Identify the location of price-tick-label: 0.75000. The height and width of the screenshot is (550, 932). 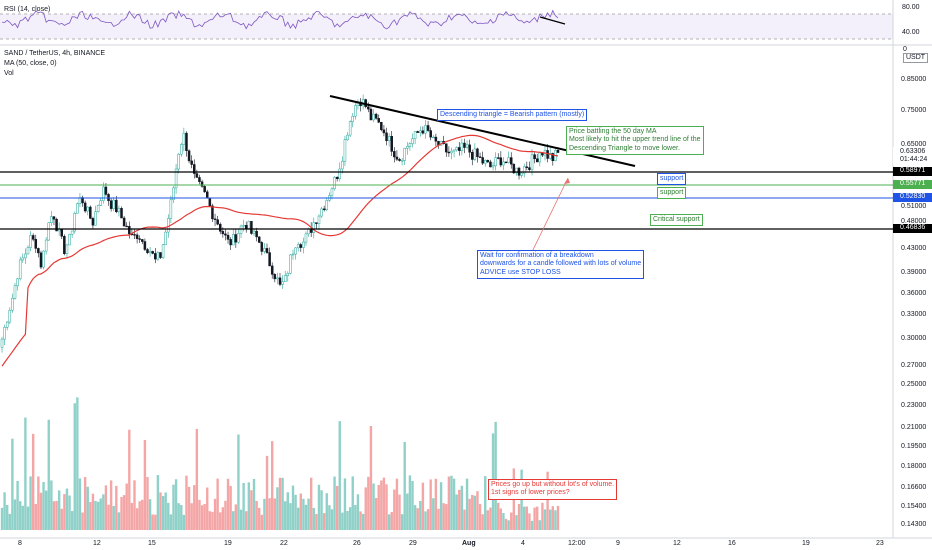
(914, 110).